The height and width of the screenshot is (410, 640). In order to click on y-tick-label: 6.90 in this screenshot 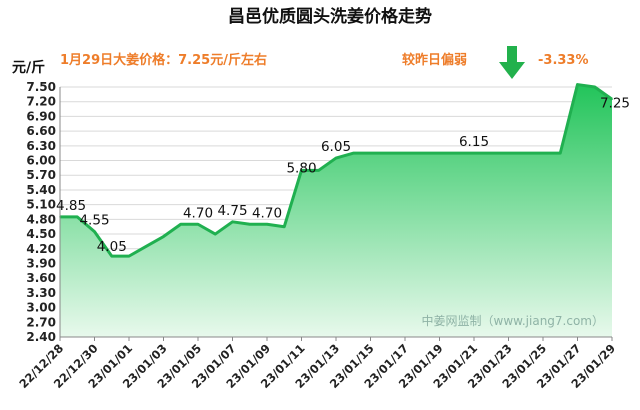, I will do `click(41, 116)`.